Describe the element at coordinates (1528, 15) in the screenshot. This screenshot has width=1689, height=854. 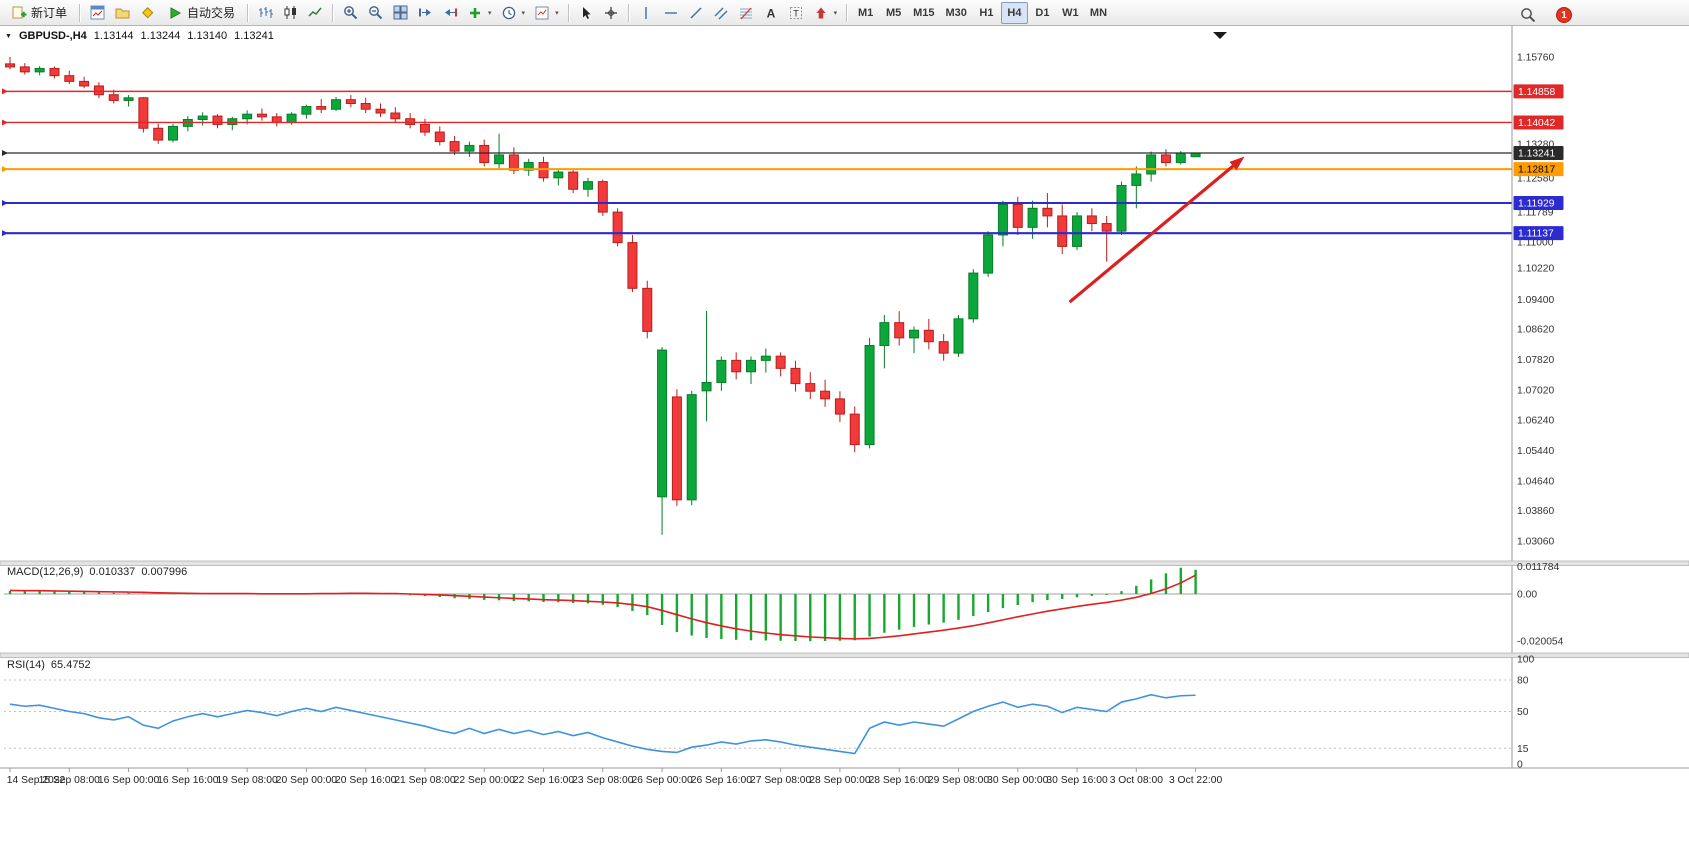
I see `search-button` at that location.